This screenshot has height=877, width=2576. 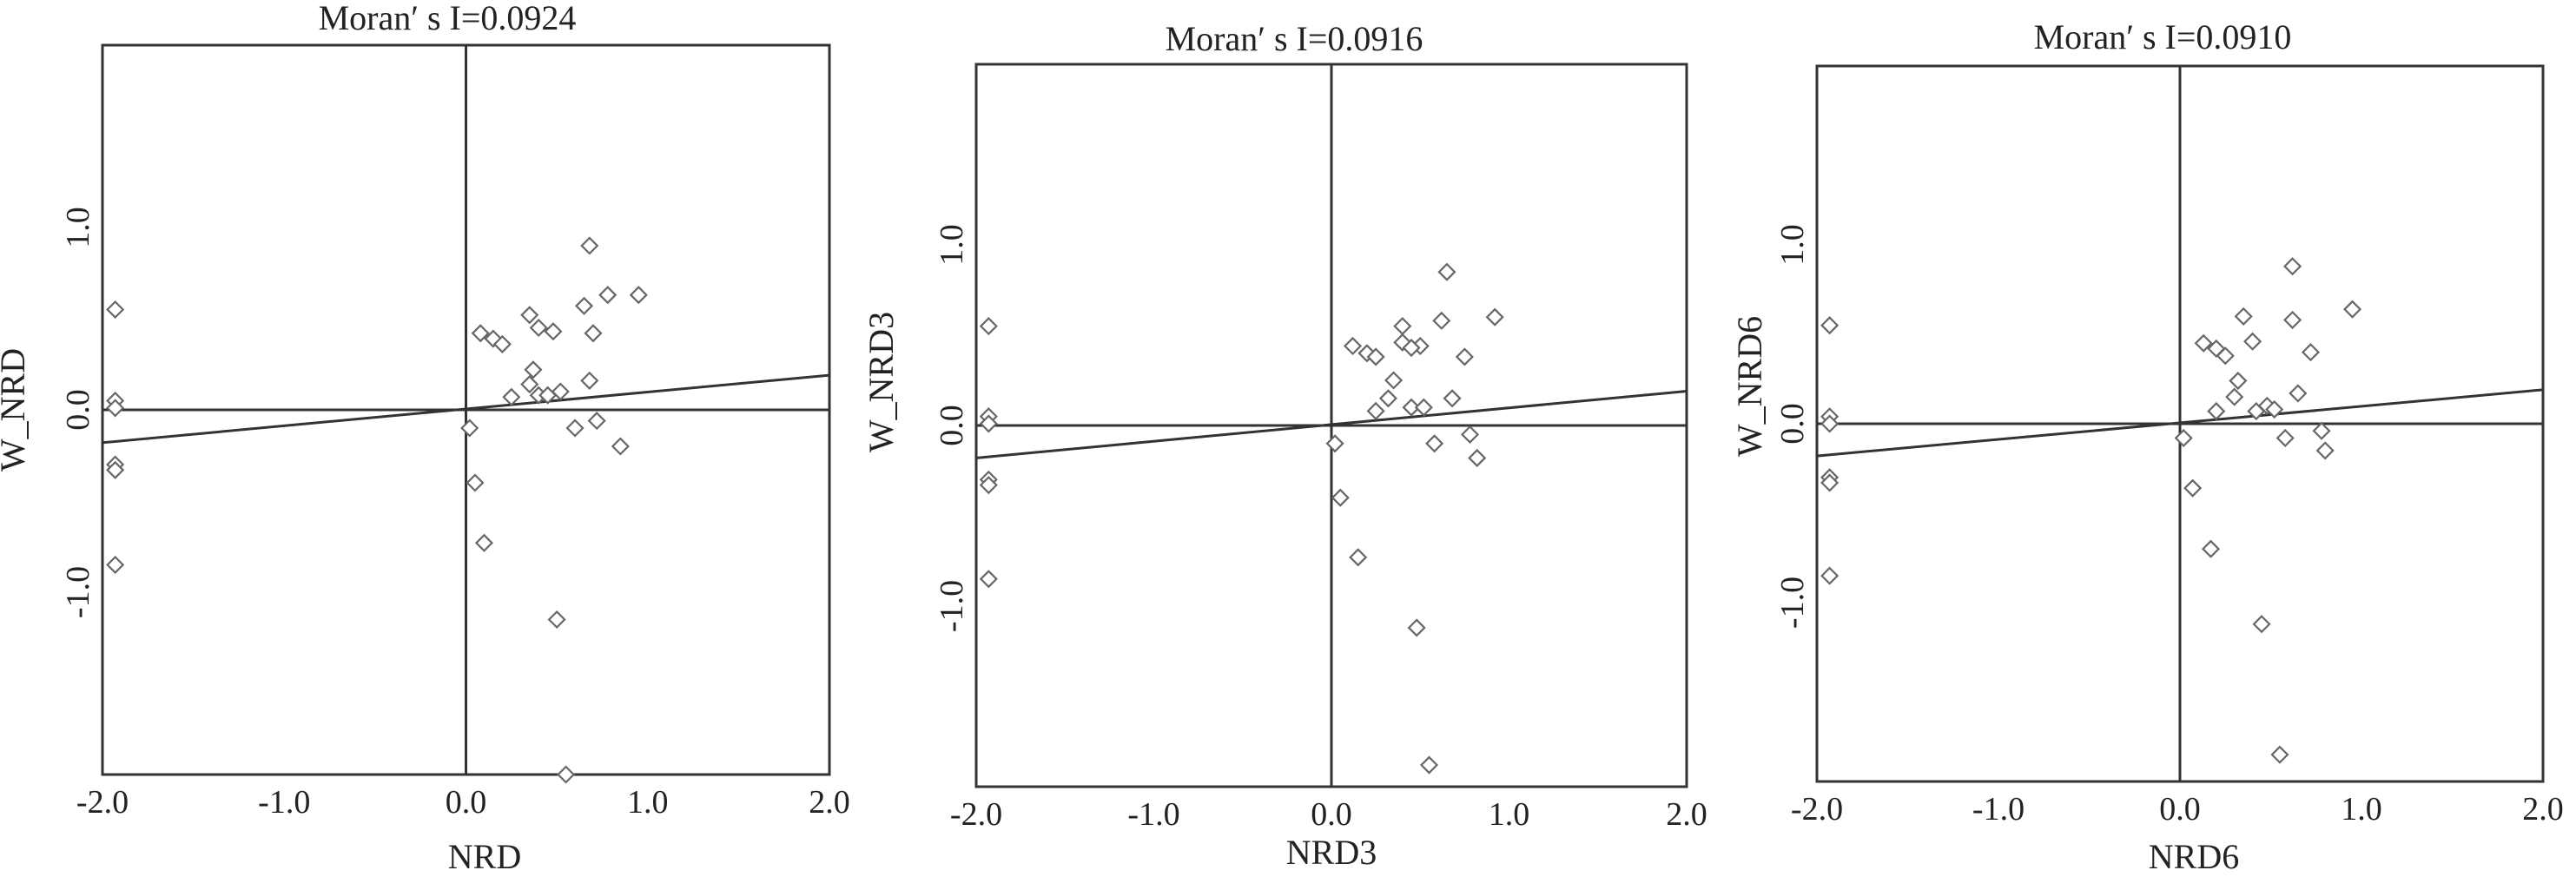 I want to click on y-axis-label: W_NRD, so click(x=16, y=409).